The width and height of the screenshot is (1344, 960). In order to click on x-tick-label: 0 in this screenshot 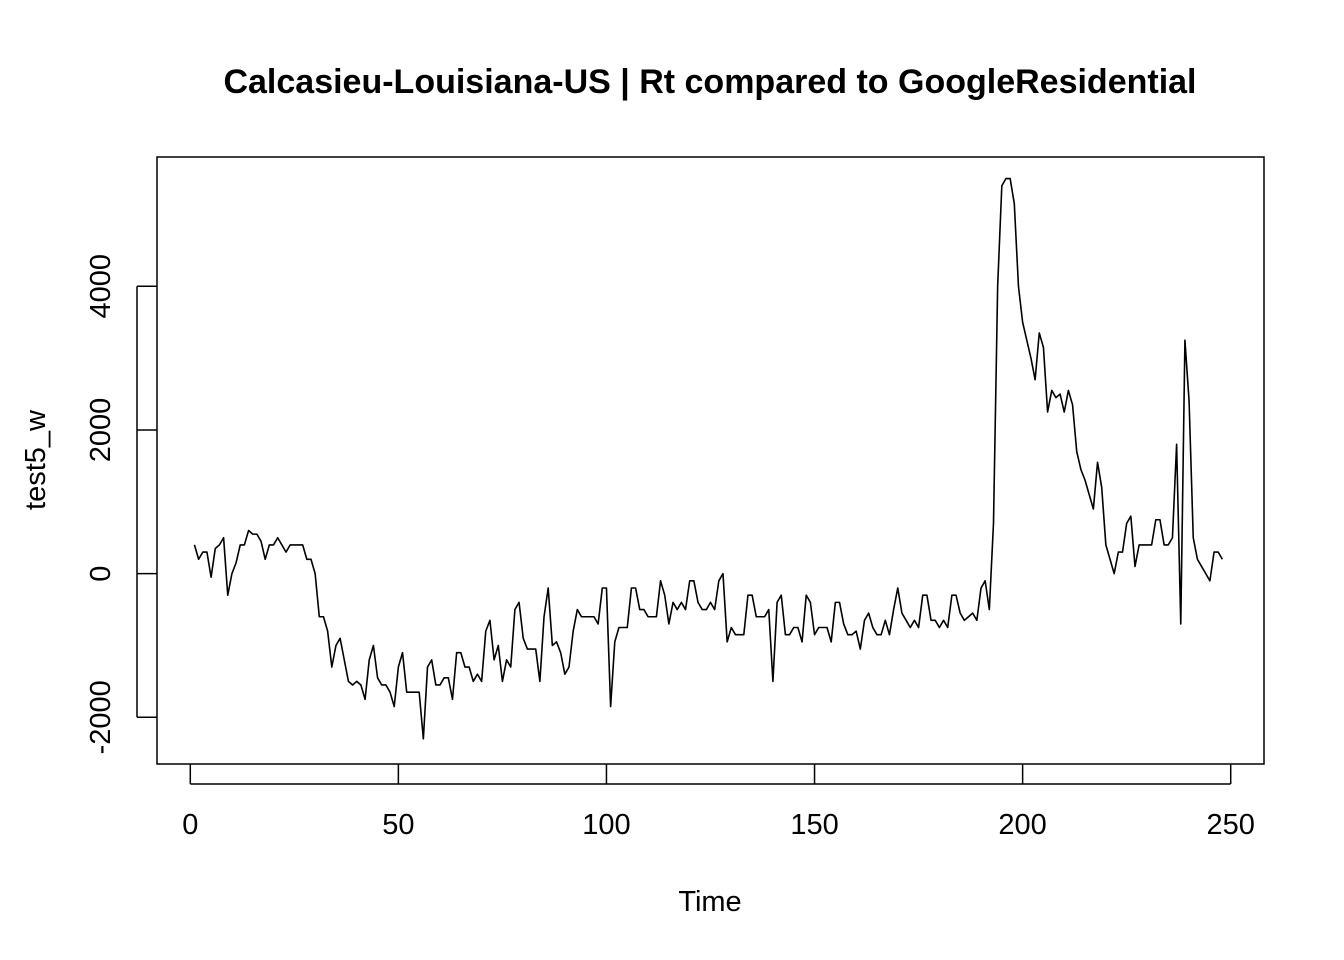, I will do `click(190, 825)`.